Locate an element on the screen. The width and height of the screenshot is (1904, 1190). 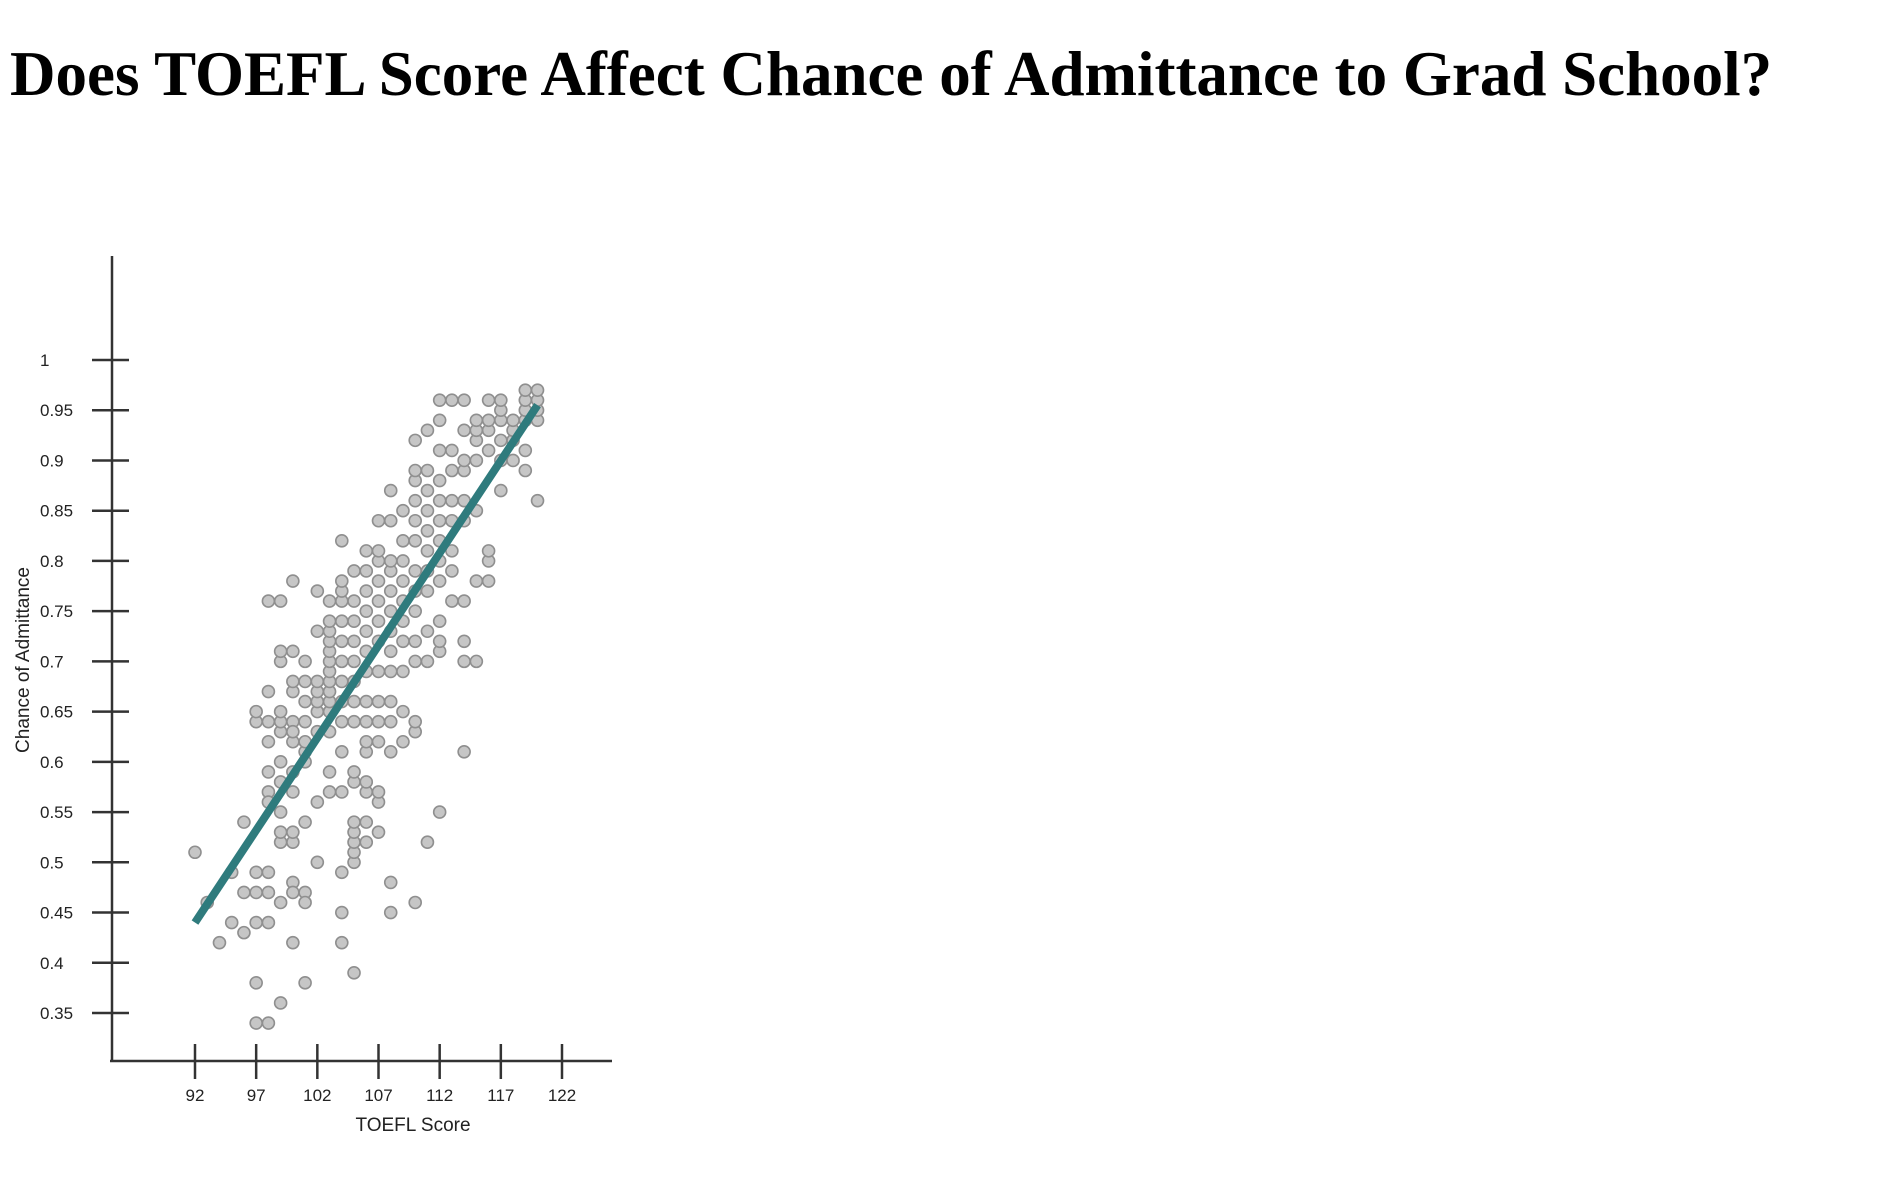
y-tick-label: 0.4 is located at coordinates (52, 963).